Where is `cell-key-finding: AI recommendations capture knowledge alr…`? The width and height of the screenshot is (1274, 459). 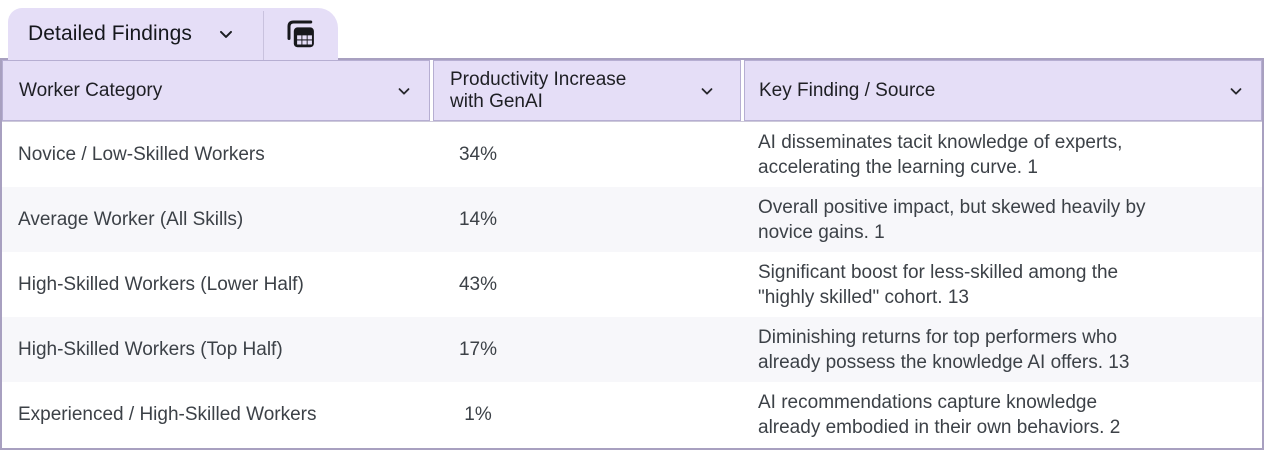 cell-key-finding: AI recommendations capture knowledge alr… is located at coordinates (939, 414).